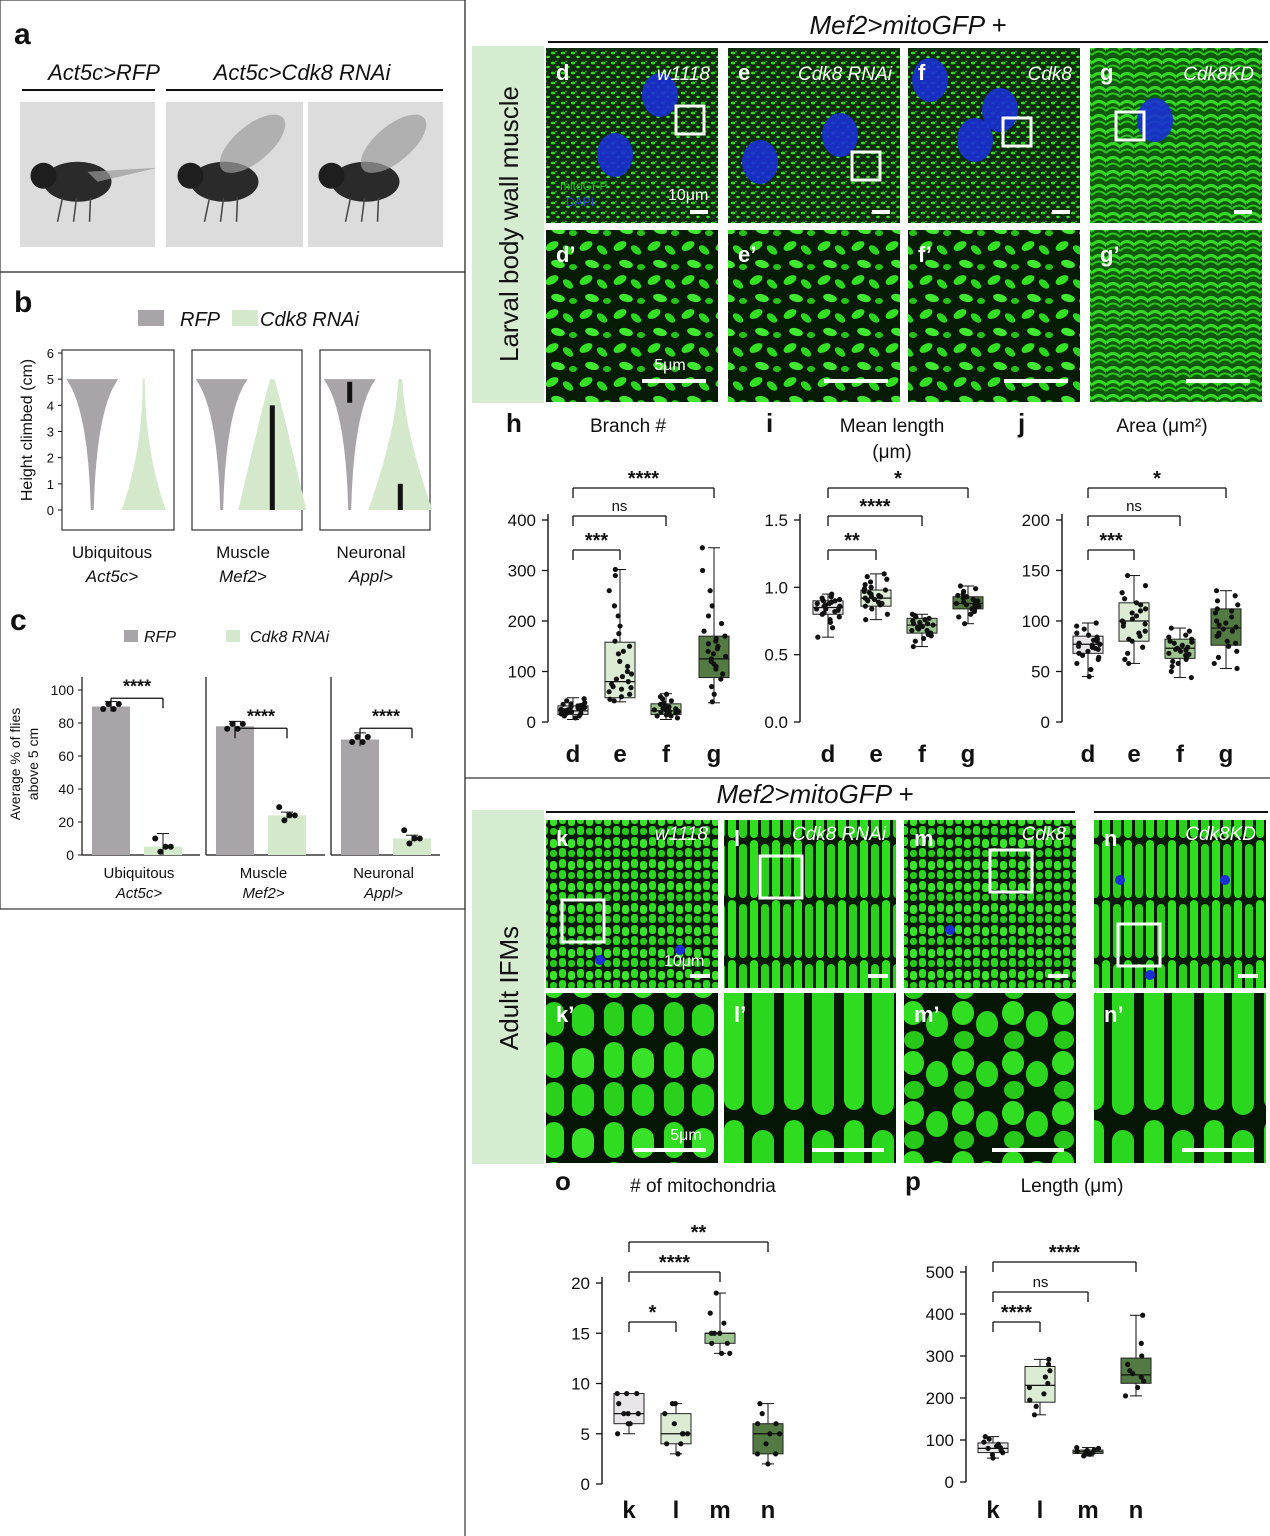 This screenshot has width=1270, height=1536. Describe the element at coordinates (400, 444) in the screenshot. I see `violin-rnai` at that location.